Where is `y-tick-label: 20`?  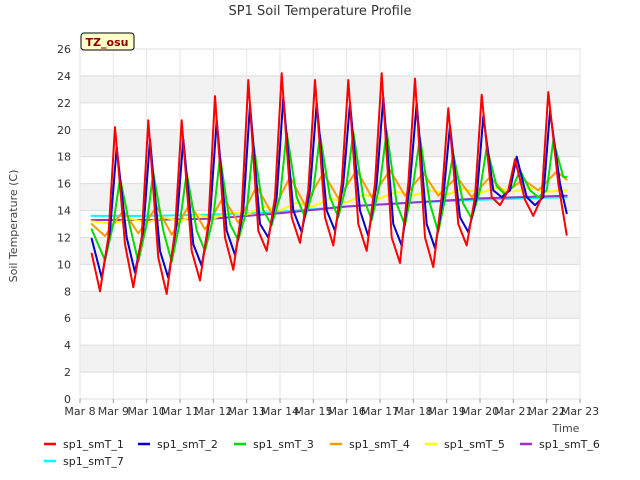 y-tick-label: 20 is located at coordinates (64, 130).